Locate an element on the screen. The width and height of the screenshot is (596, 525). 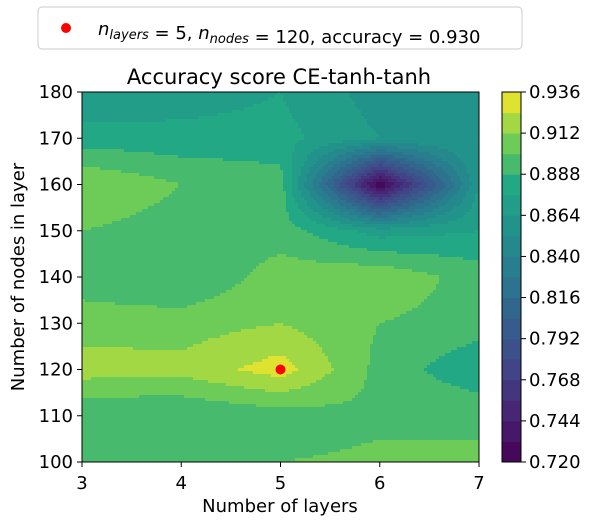
legend-text-part: = 120, accuracy = 0.930 is located at coordinates (365, 37).